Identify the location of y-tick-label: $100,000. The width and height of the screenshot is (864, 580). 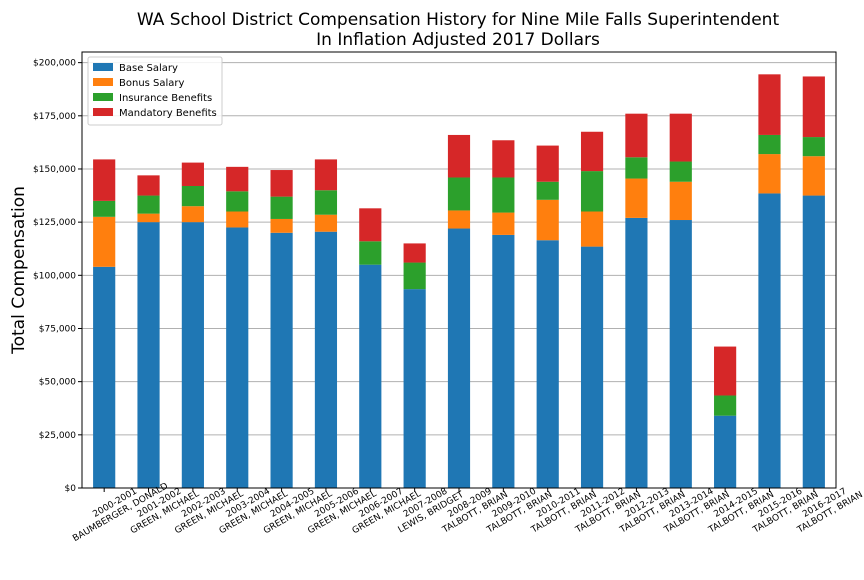
(54, 276).